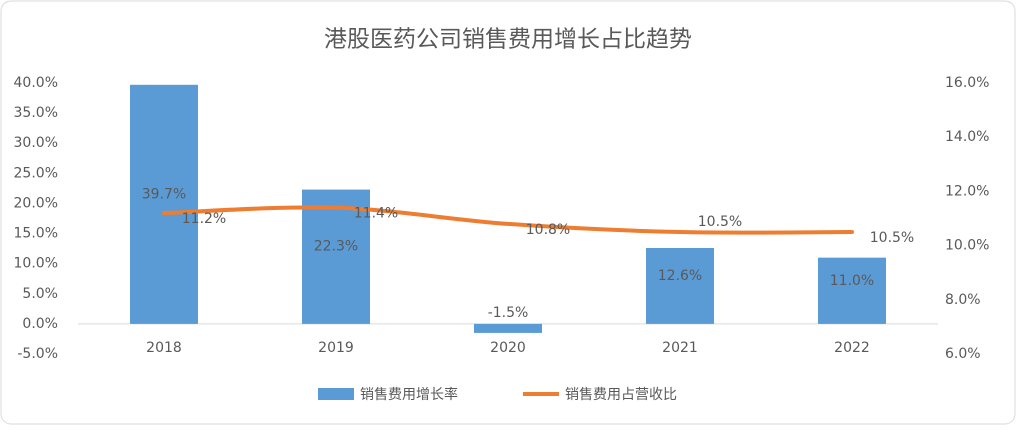 The width and height of the screenshot is (1017, 430). Describe the element at coordinates (508, 348) in the screenshot. I see `x-tick-label: 2020` at that location.